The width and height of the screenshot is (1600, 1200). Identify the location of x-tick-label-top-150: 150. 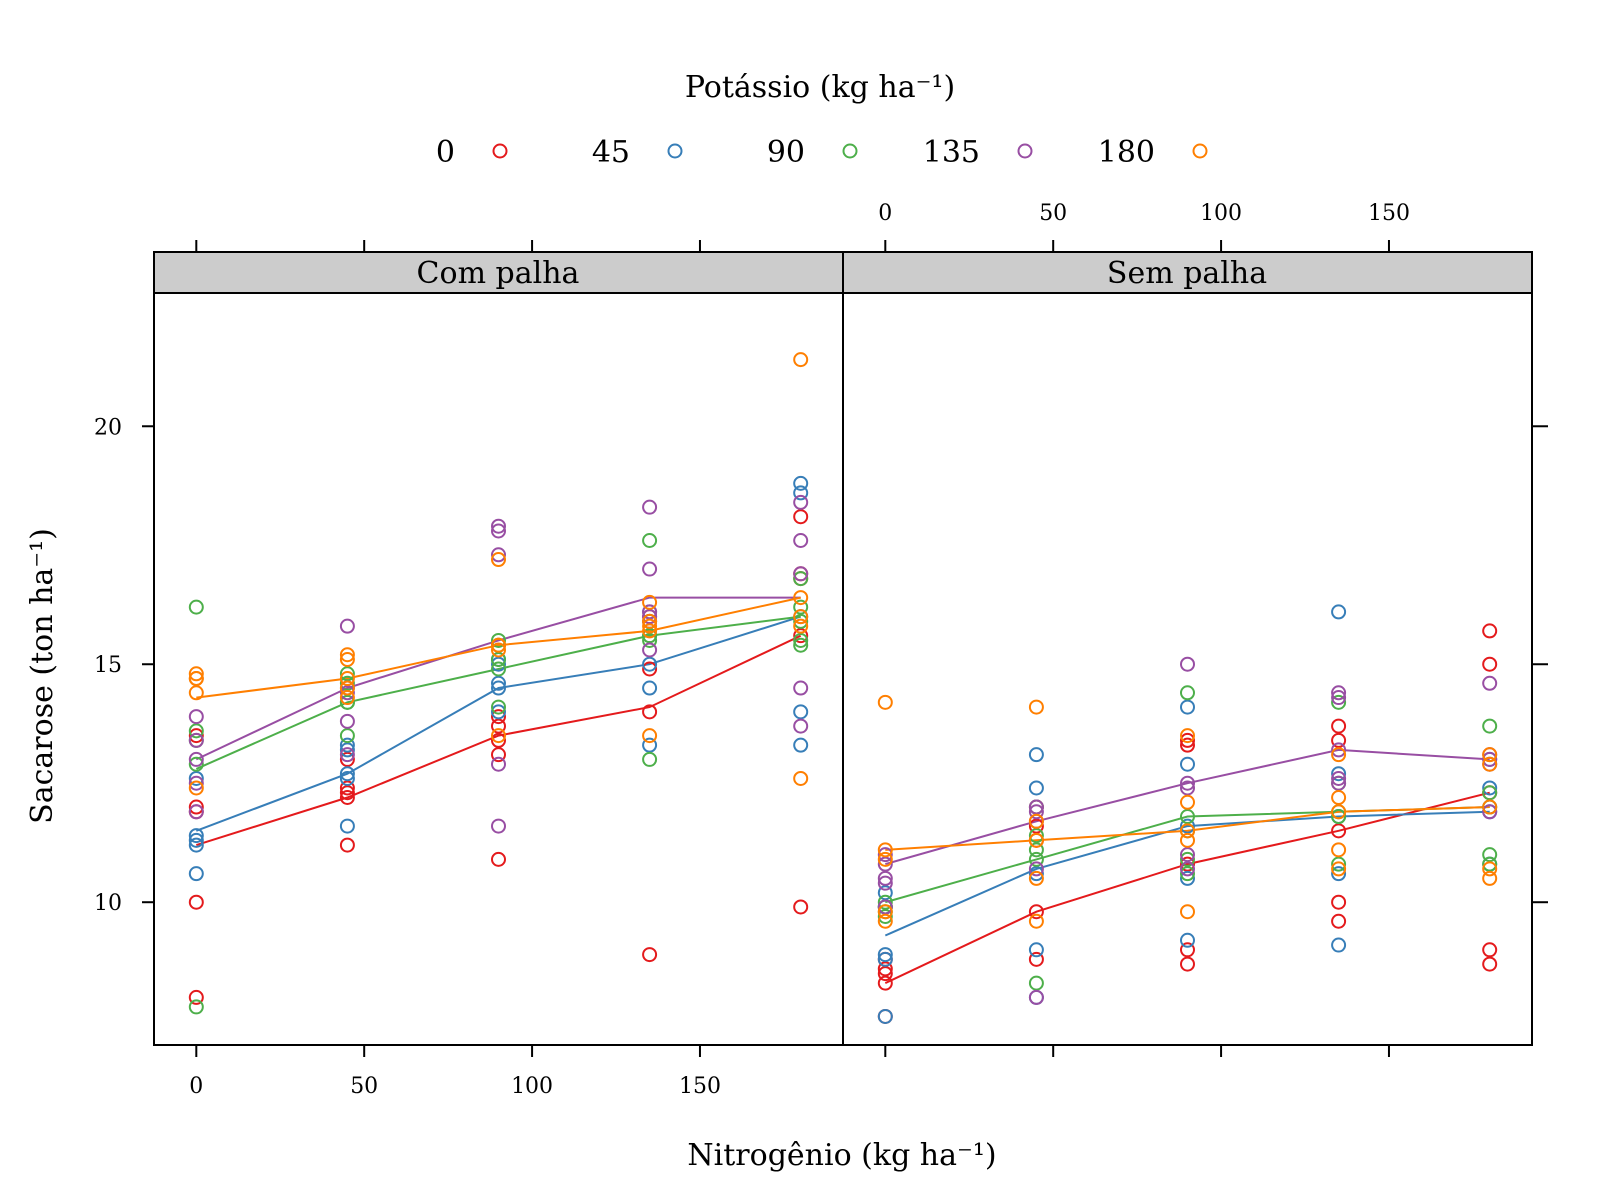
(1389, 213).